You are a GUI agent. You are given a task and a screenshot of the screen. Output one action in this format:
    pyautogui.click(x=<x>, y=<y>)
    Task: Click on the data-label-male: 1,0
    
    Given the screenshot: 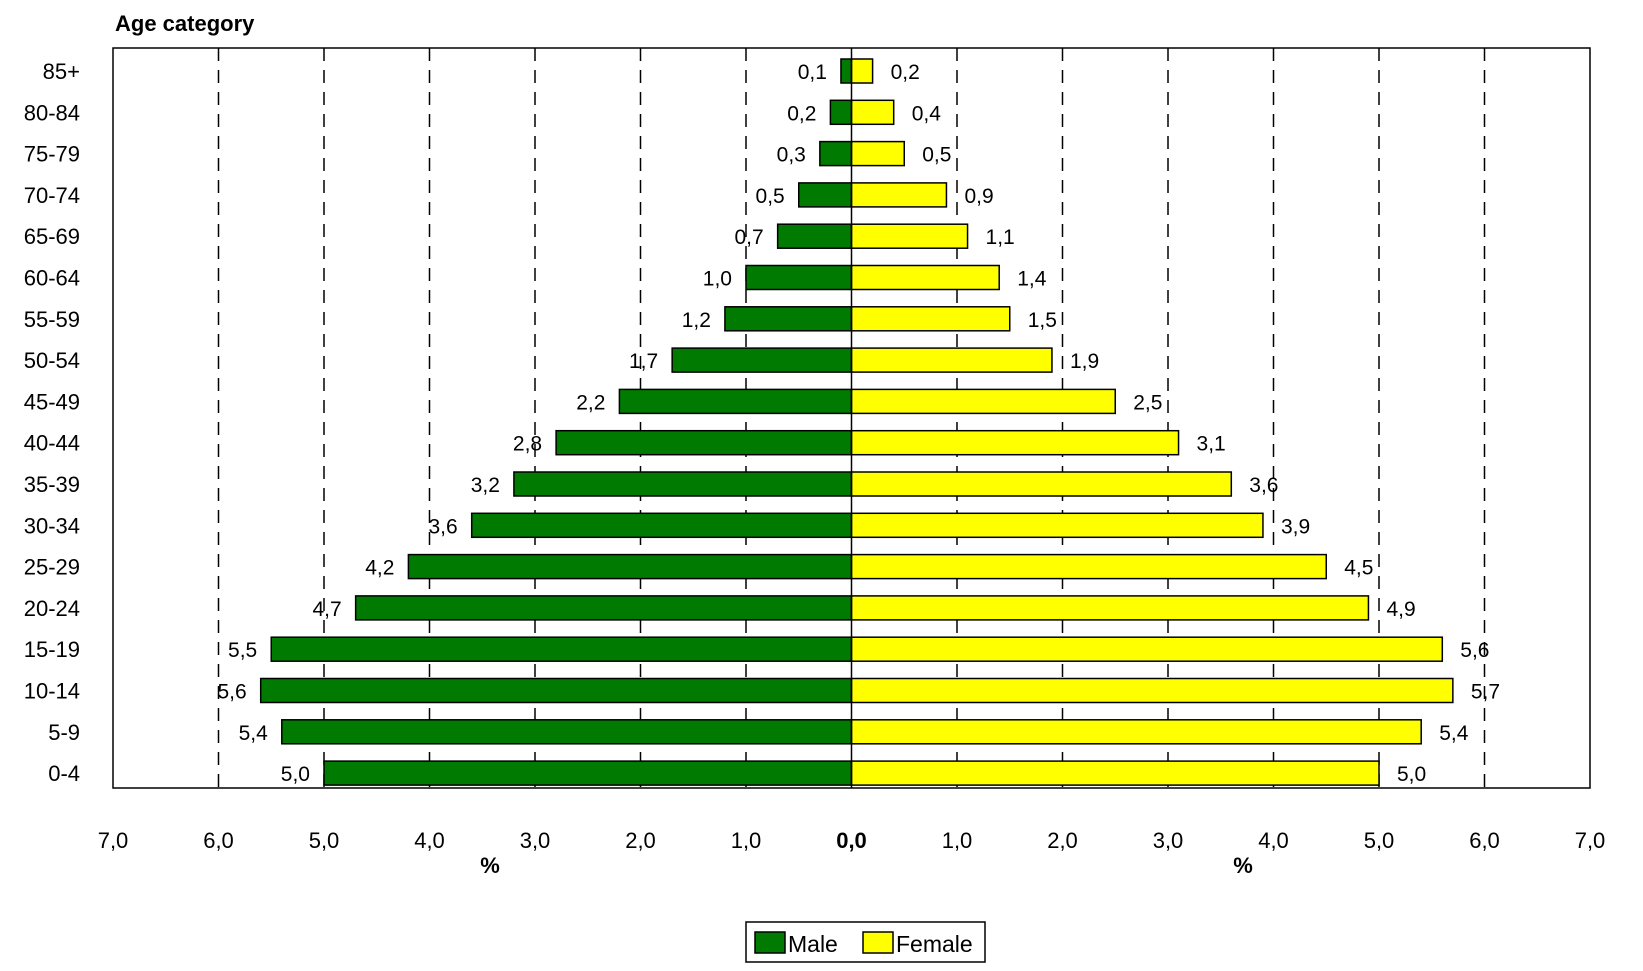 What is the action you would take?
    pyautogui.click(x=717, y=279)
    